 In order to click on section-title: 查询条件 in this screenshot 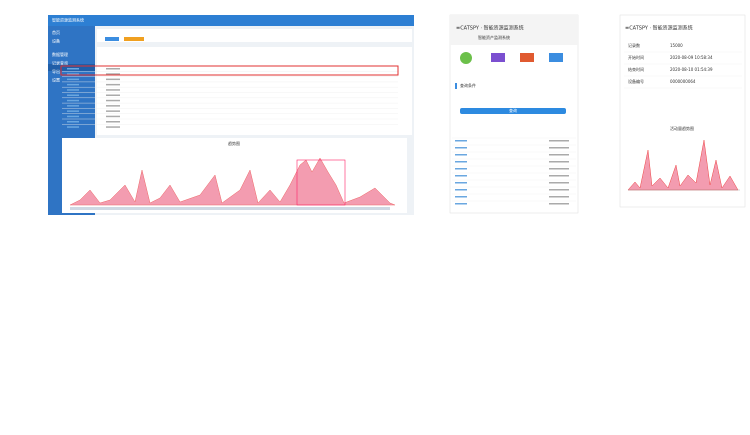, I will do `click(468, 85)`.